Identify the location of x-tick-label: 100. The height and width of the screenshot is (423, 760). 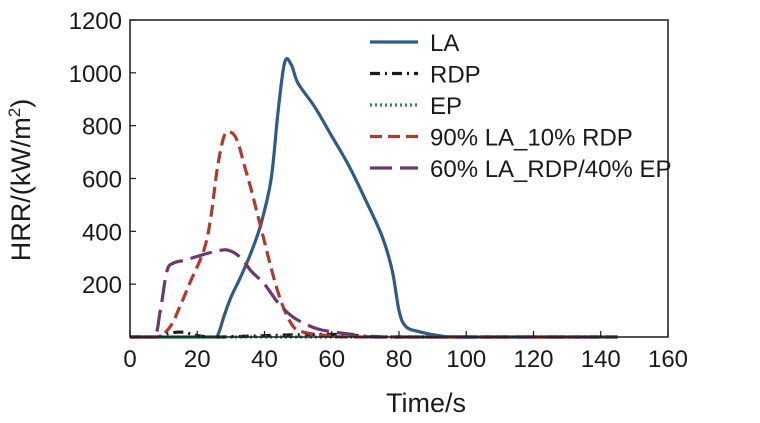
(466, 359).